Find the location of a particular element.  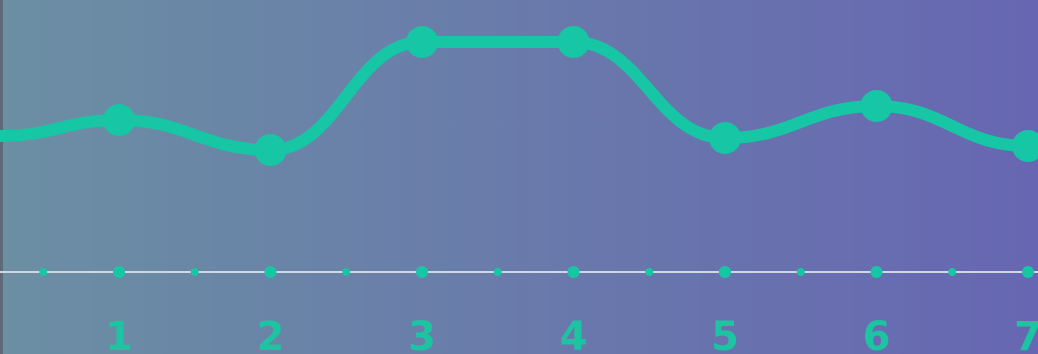

x-tick-label-6: 6 is located at coordinates (877, 334).